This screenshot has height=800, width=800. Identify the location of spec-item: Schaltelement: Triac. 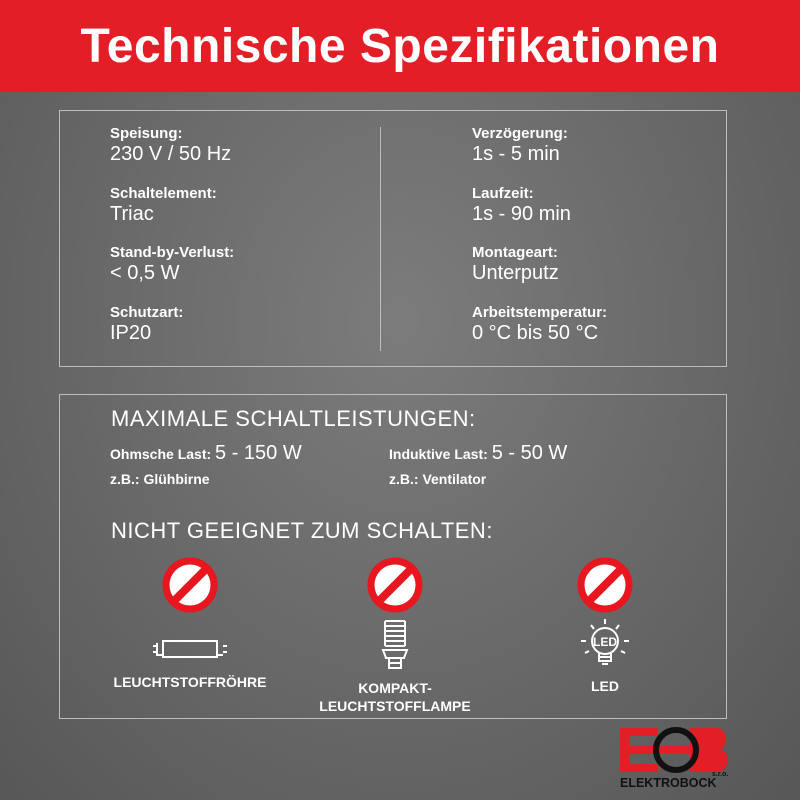
(172, 215).